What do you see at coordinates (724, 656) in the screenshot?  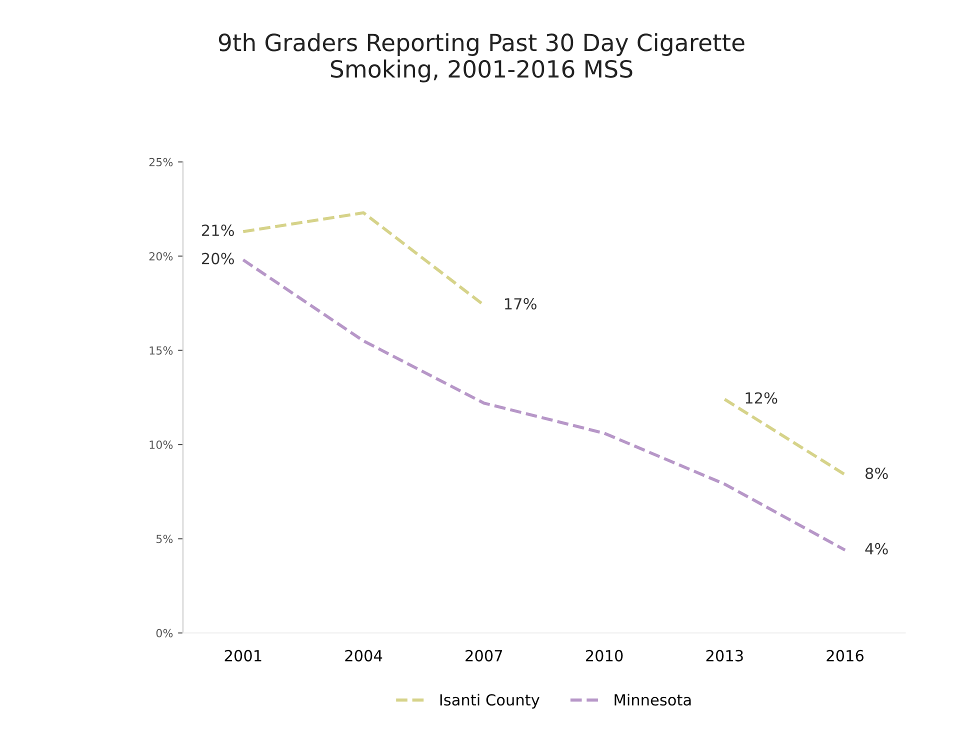 I see `x-tick-label: 2013` at bounding box center [724, 656].